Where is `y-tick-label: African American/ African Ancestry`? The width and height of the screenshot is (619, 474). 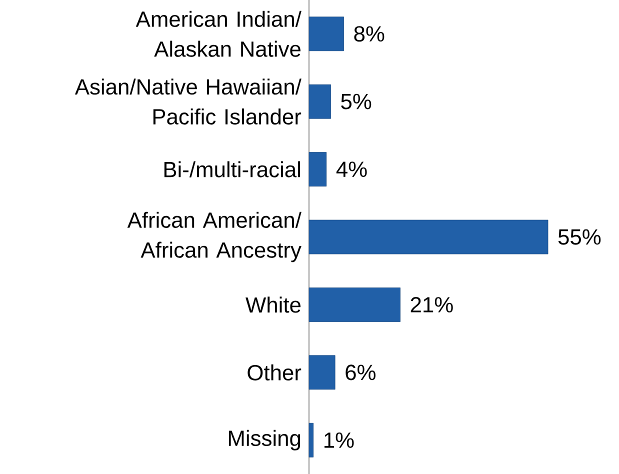 y-tick-label: African American/ African Ancestry is located at coordinates (214, 237).